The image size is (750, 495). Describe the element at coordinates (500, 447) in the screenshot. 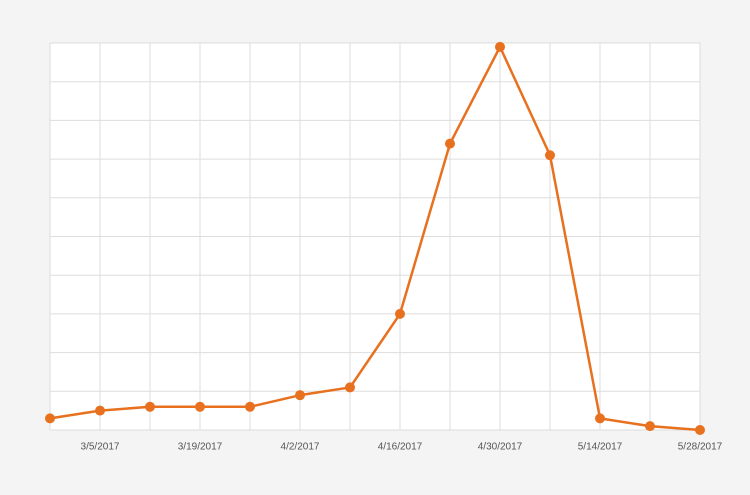

I see `x-tick-label: 4/30/2017` at that location.